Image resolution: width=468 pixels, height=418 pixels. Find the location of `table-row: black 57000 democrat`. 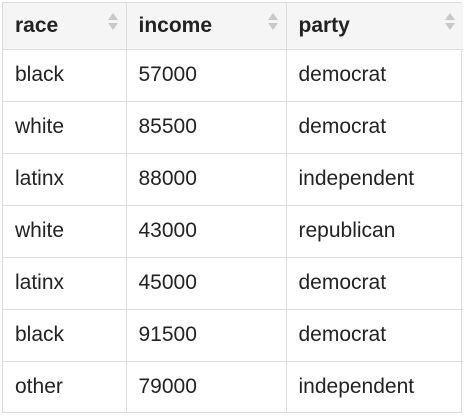

table-row: black 57000 democrat is located at coordinates (233, 75).